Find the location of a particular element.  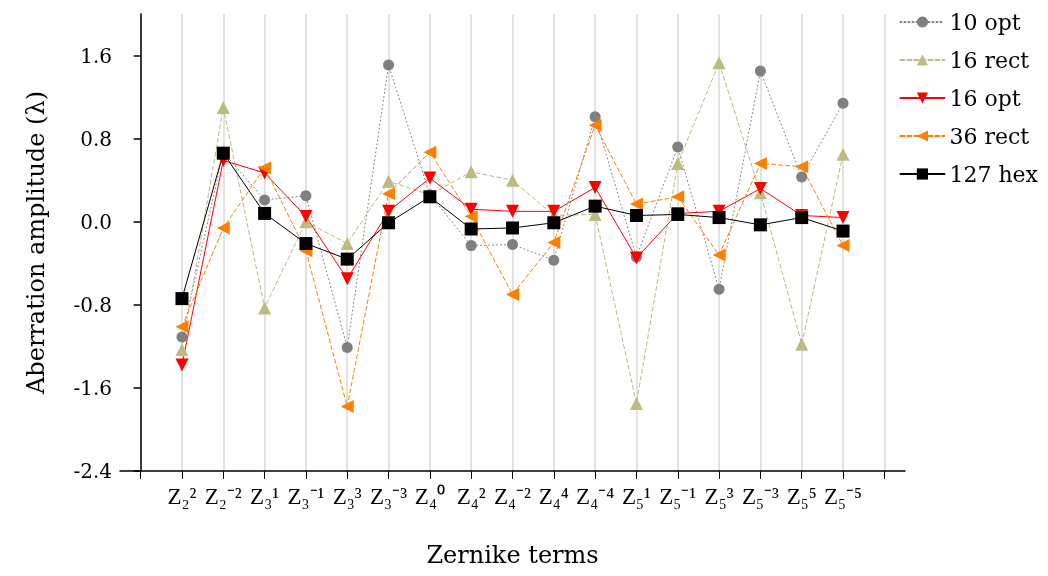

y-tick-label: -1.6 is located at coordinates (92, 387).